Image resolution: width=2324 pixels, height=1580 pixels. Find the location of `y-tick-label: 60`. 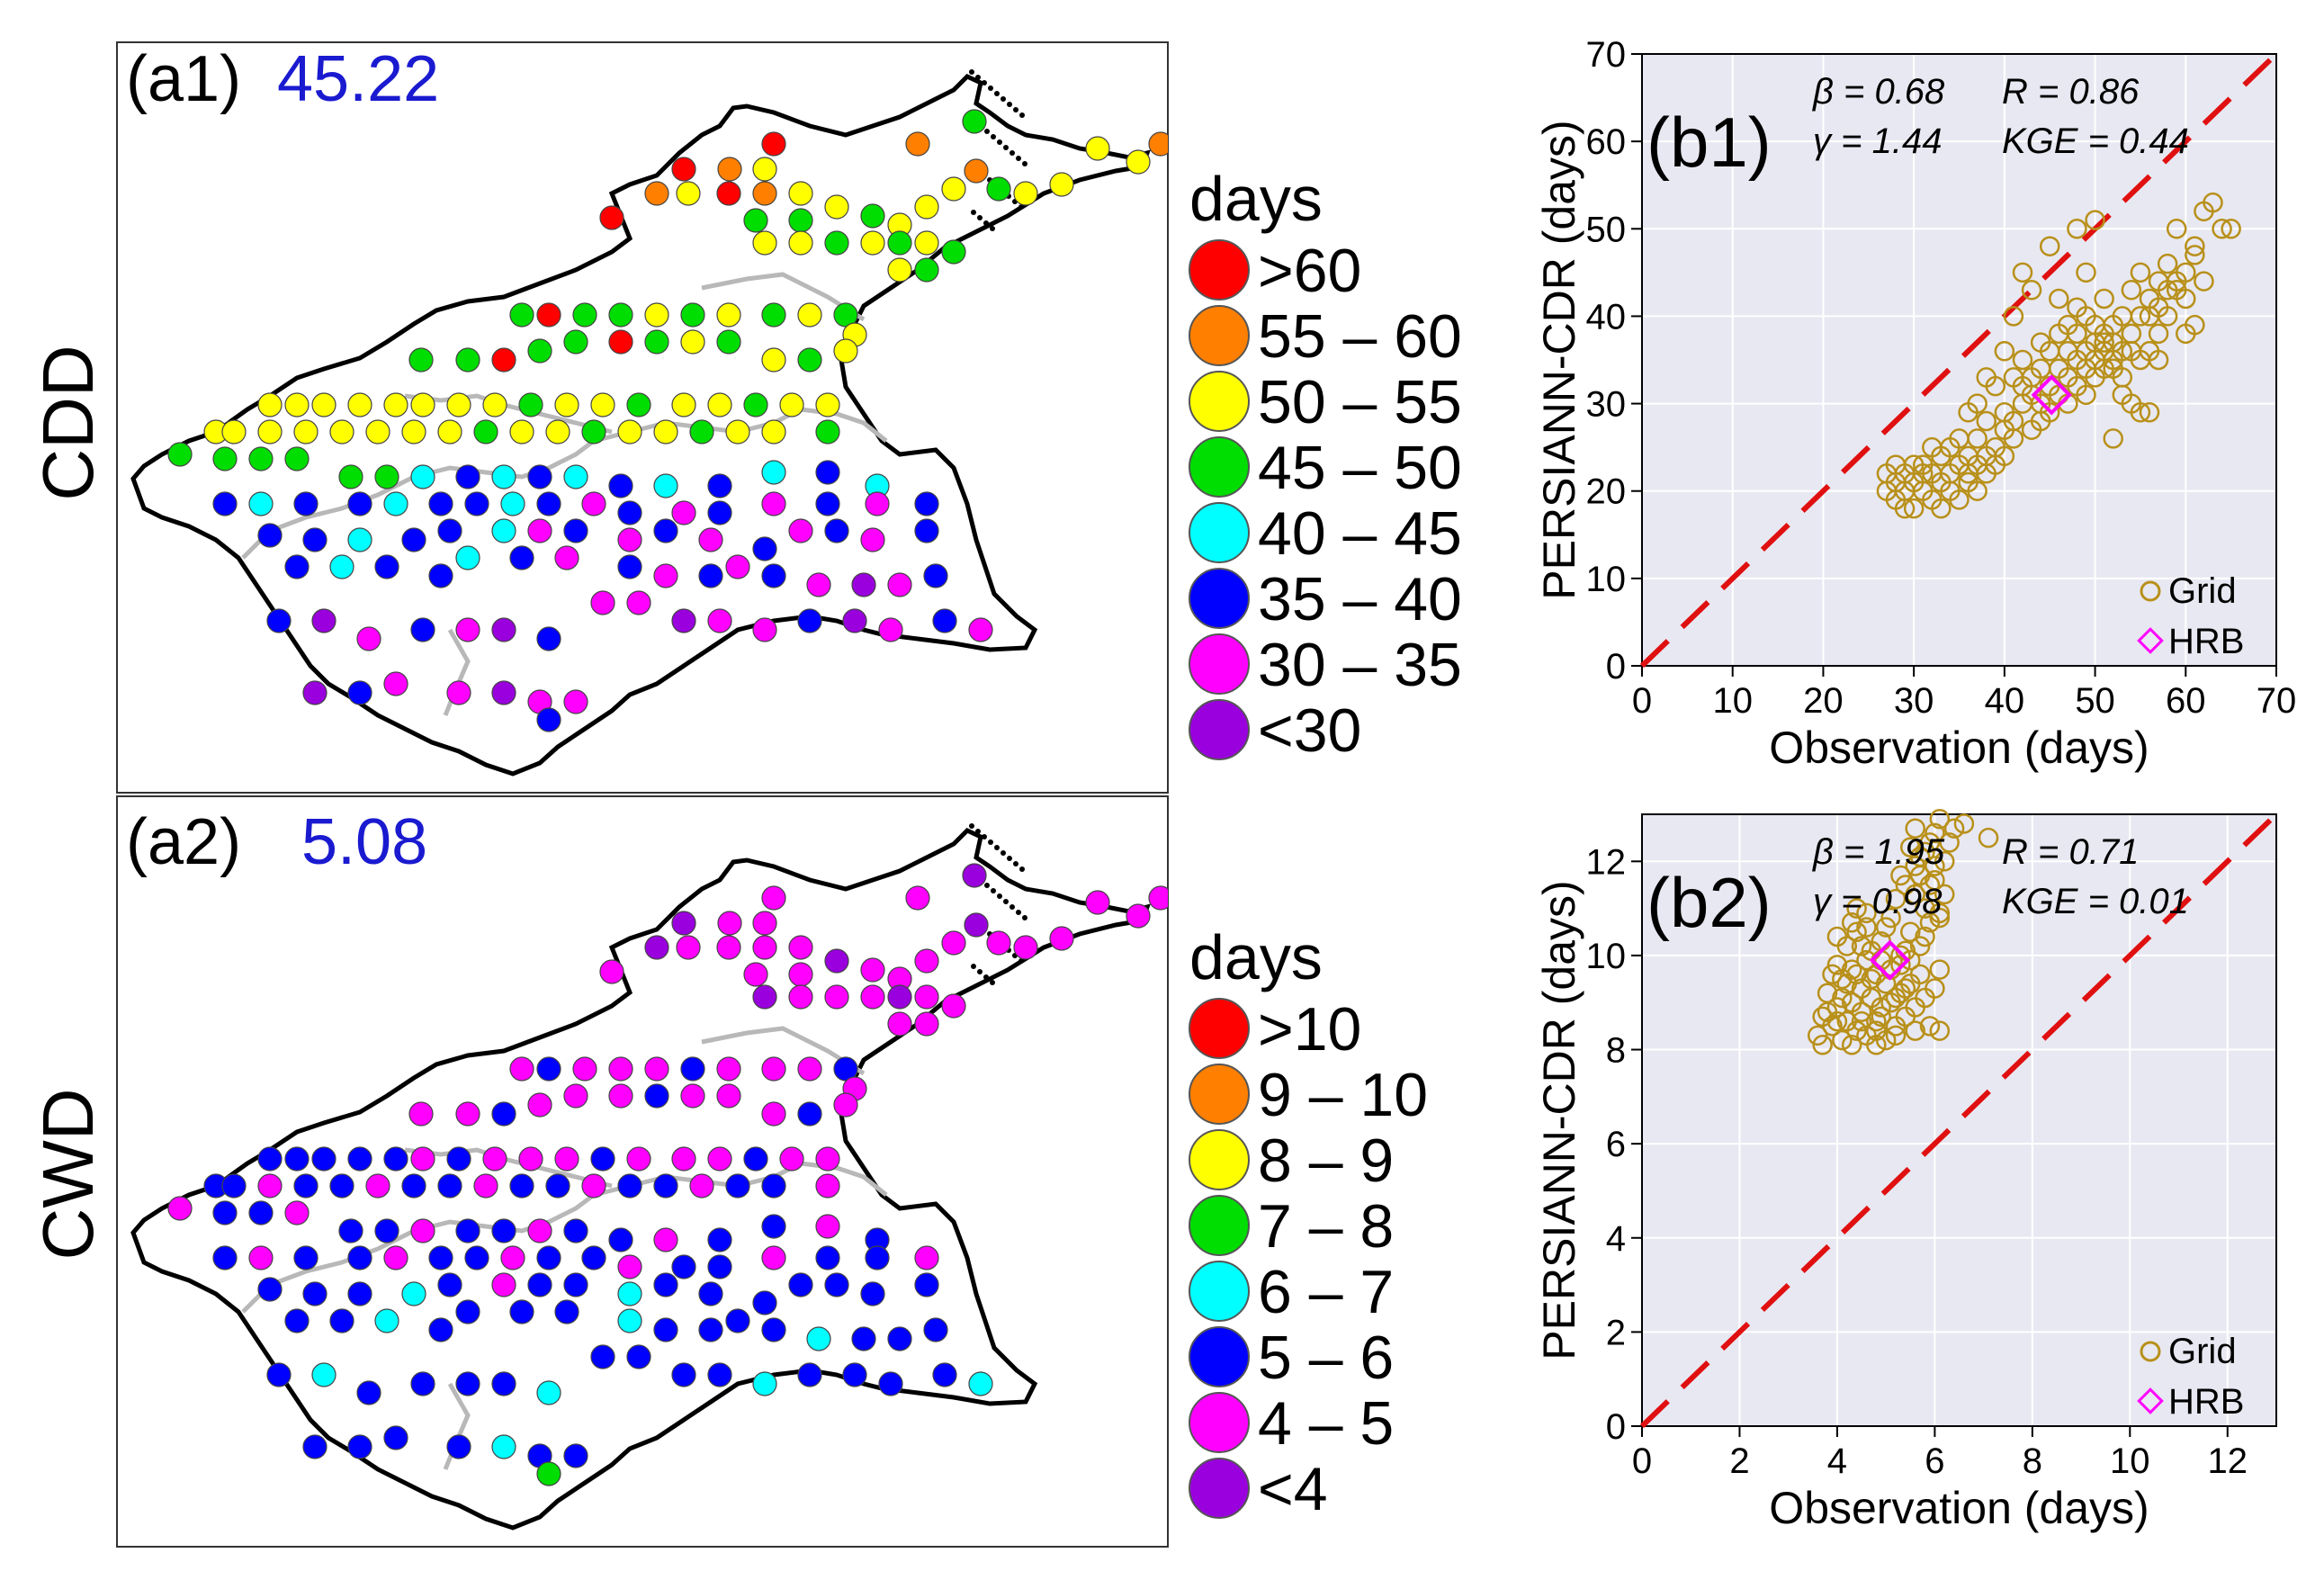

y-tick-label: 60 is located at coordinates (1606, 142).